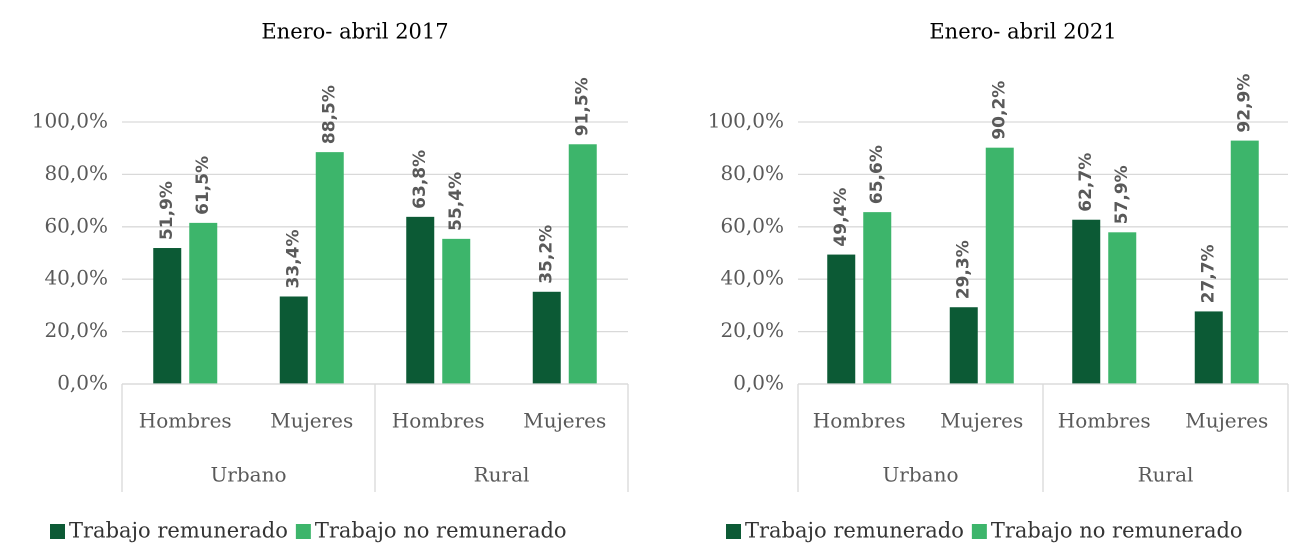  Describe the element at coordinates (456, 201) in the screenshot. I see `data-label: 55,4%` at that location.